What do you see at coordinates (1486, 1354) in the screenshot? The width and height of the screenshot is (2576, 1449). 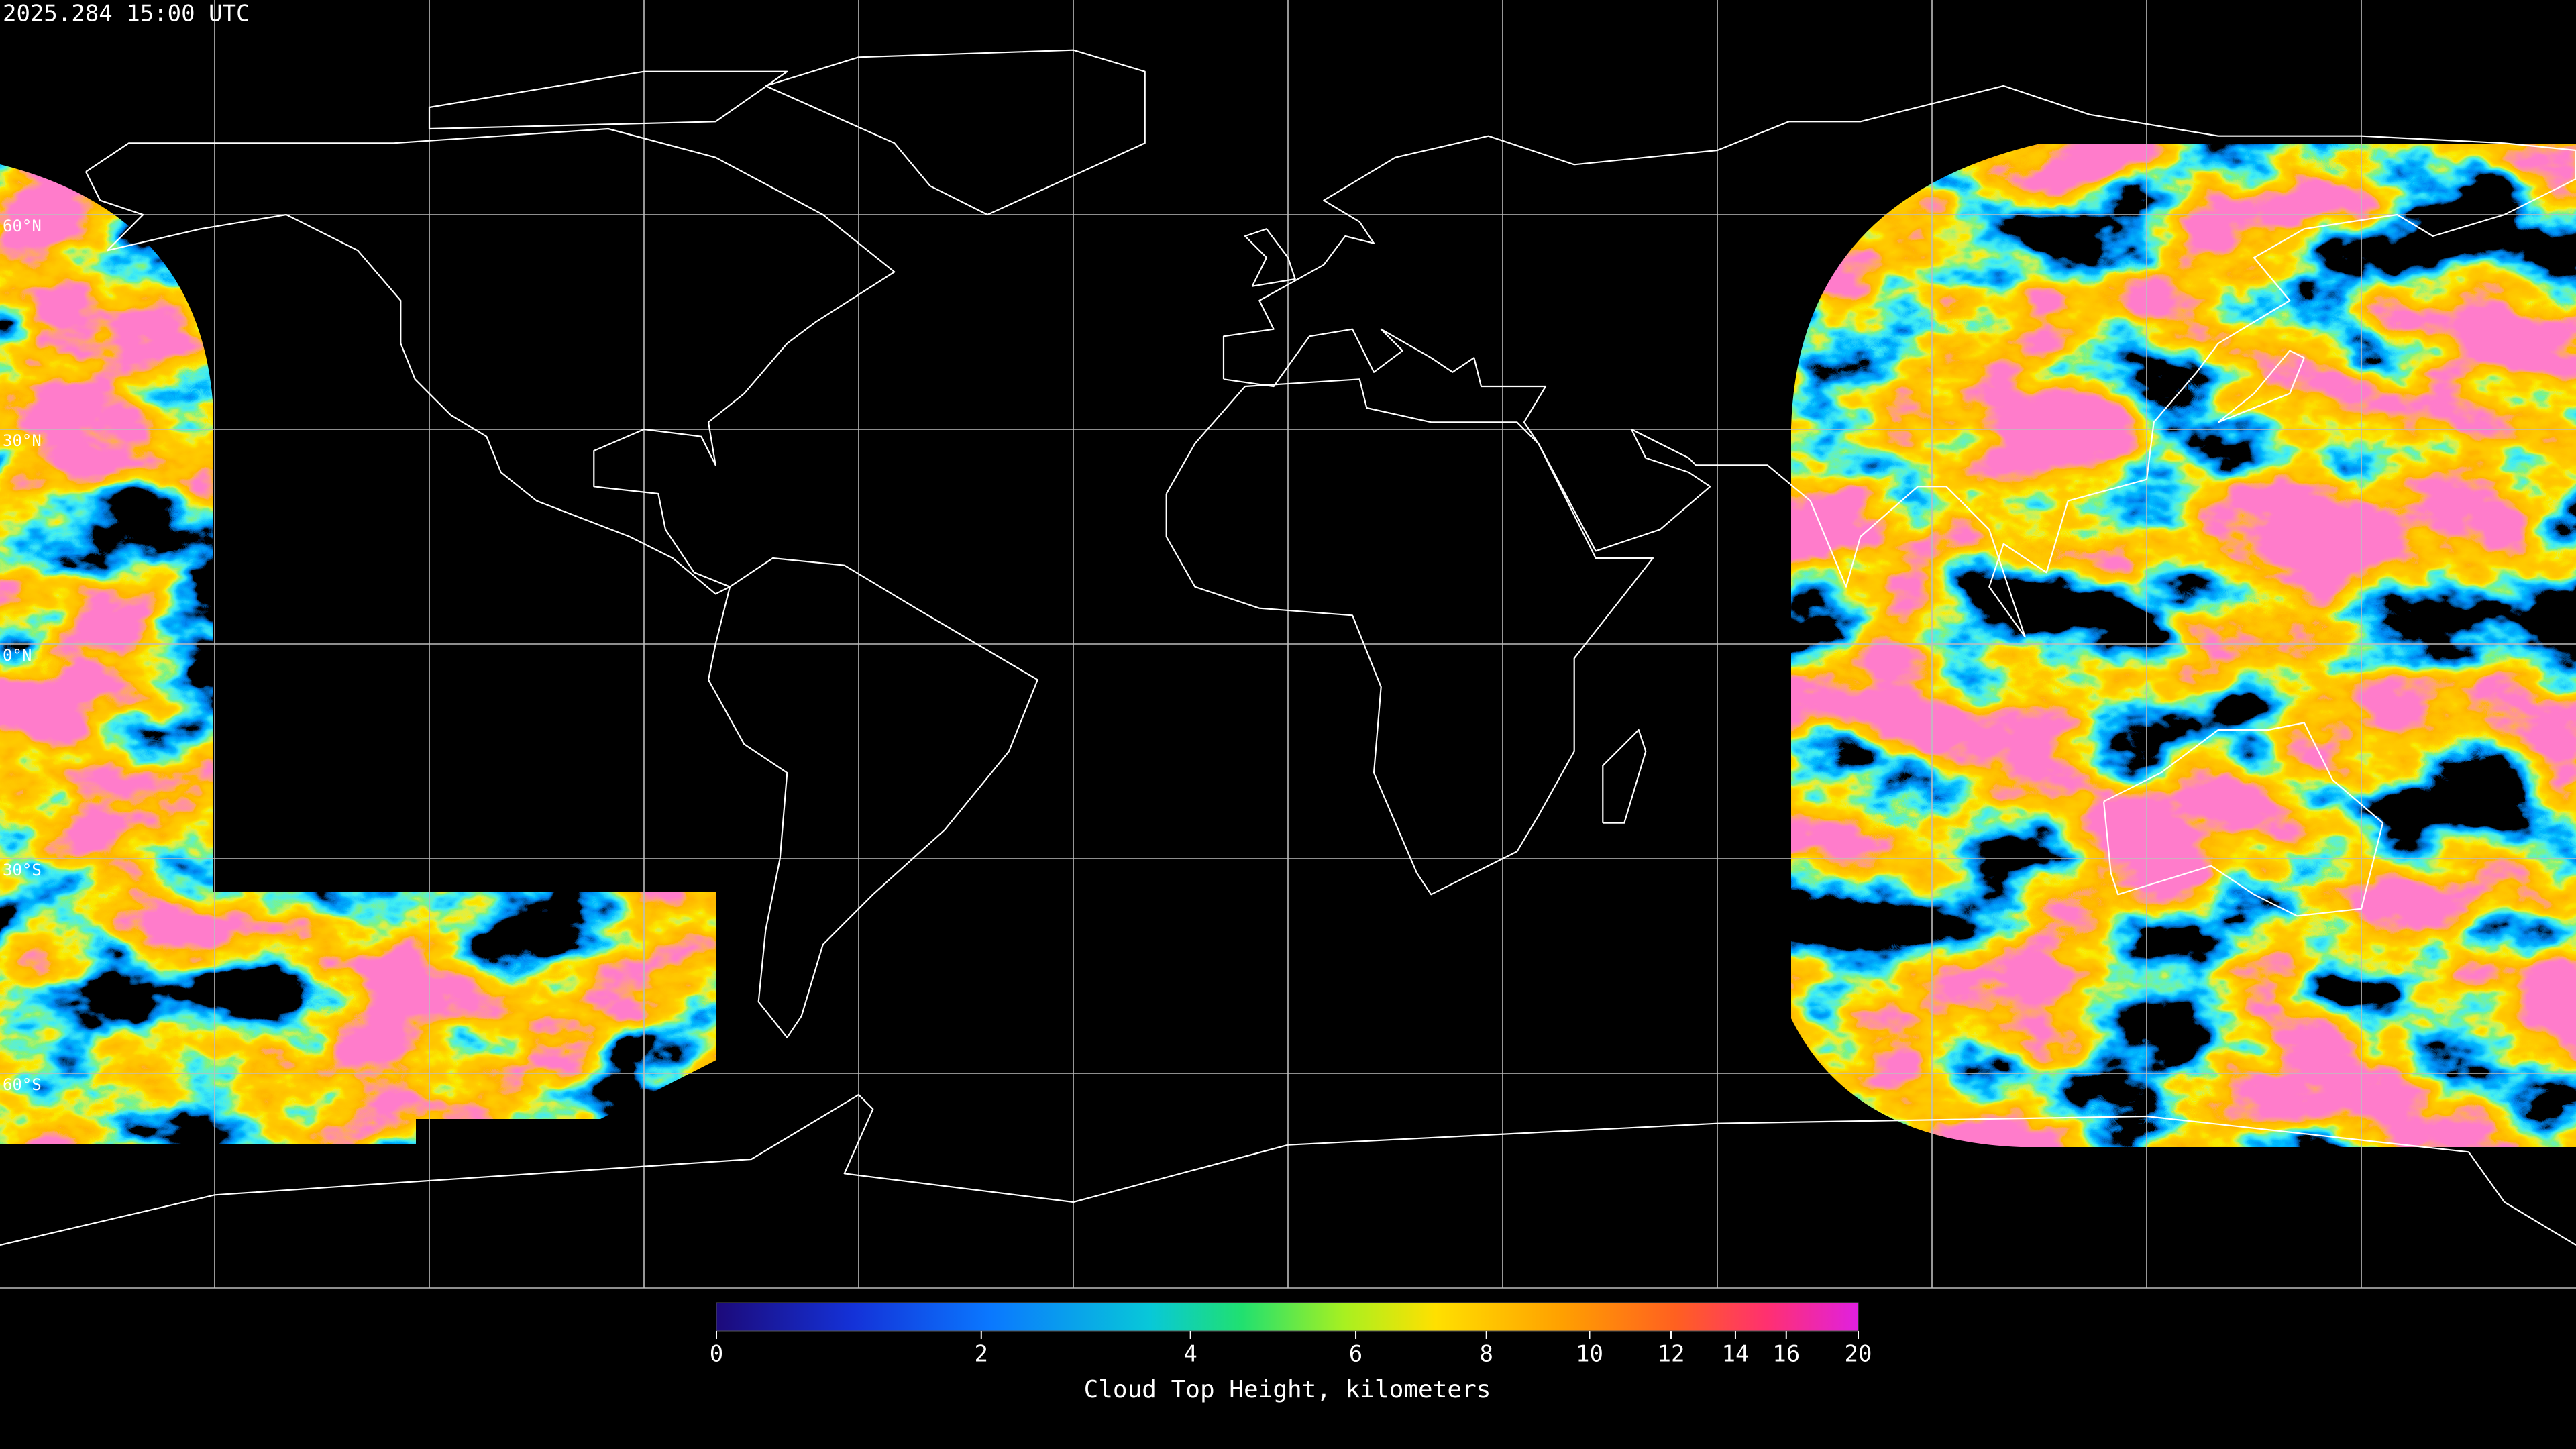 I see `colorbar-tick-label: 8` at bounding box center [1486, 1354].